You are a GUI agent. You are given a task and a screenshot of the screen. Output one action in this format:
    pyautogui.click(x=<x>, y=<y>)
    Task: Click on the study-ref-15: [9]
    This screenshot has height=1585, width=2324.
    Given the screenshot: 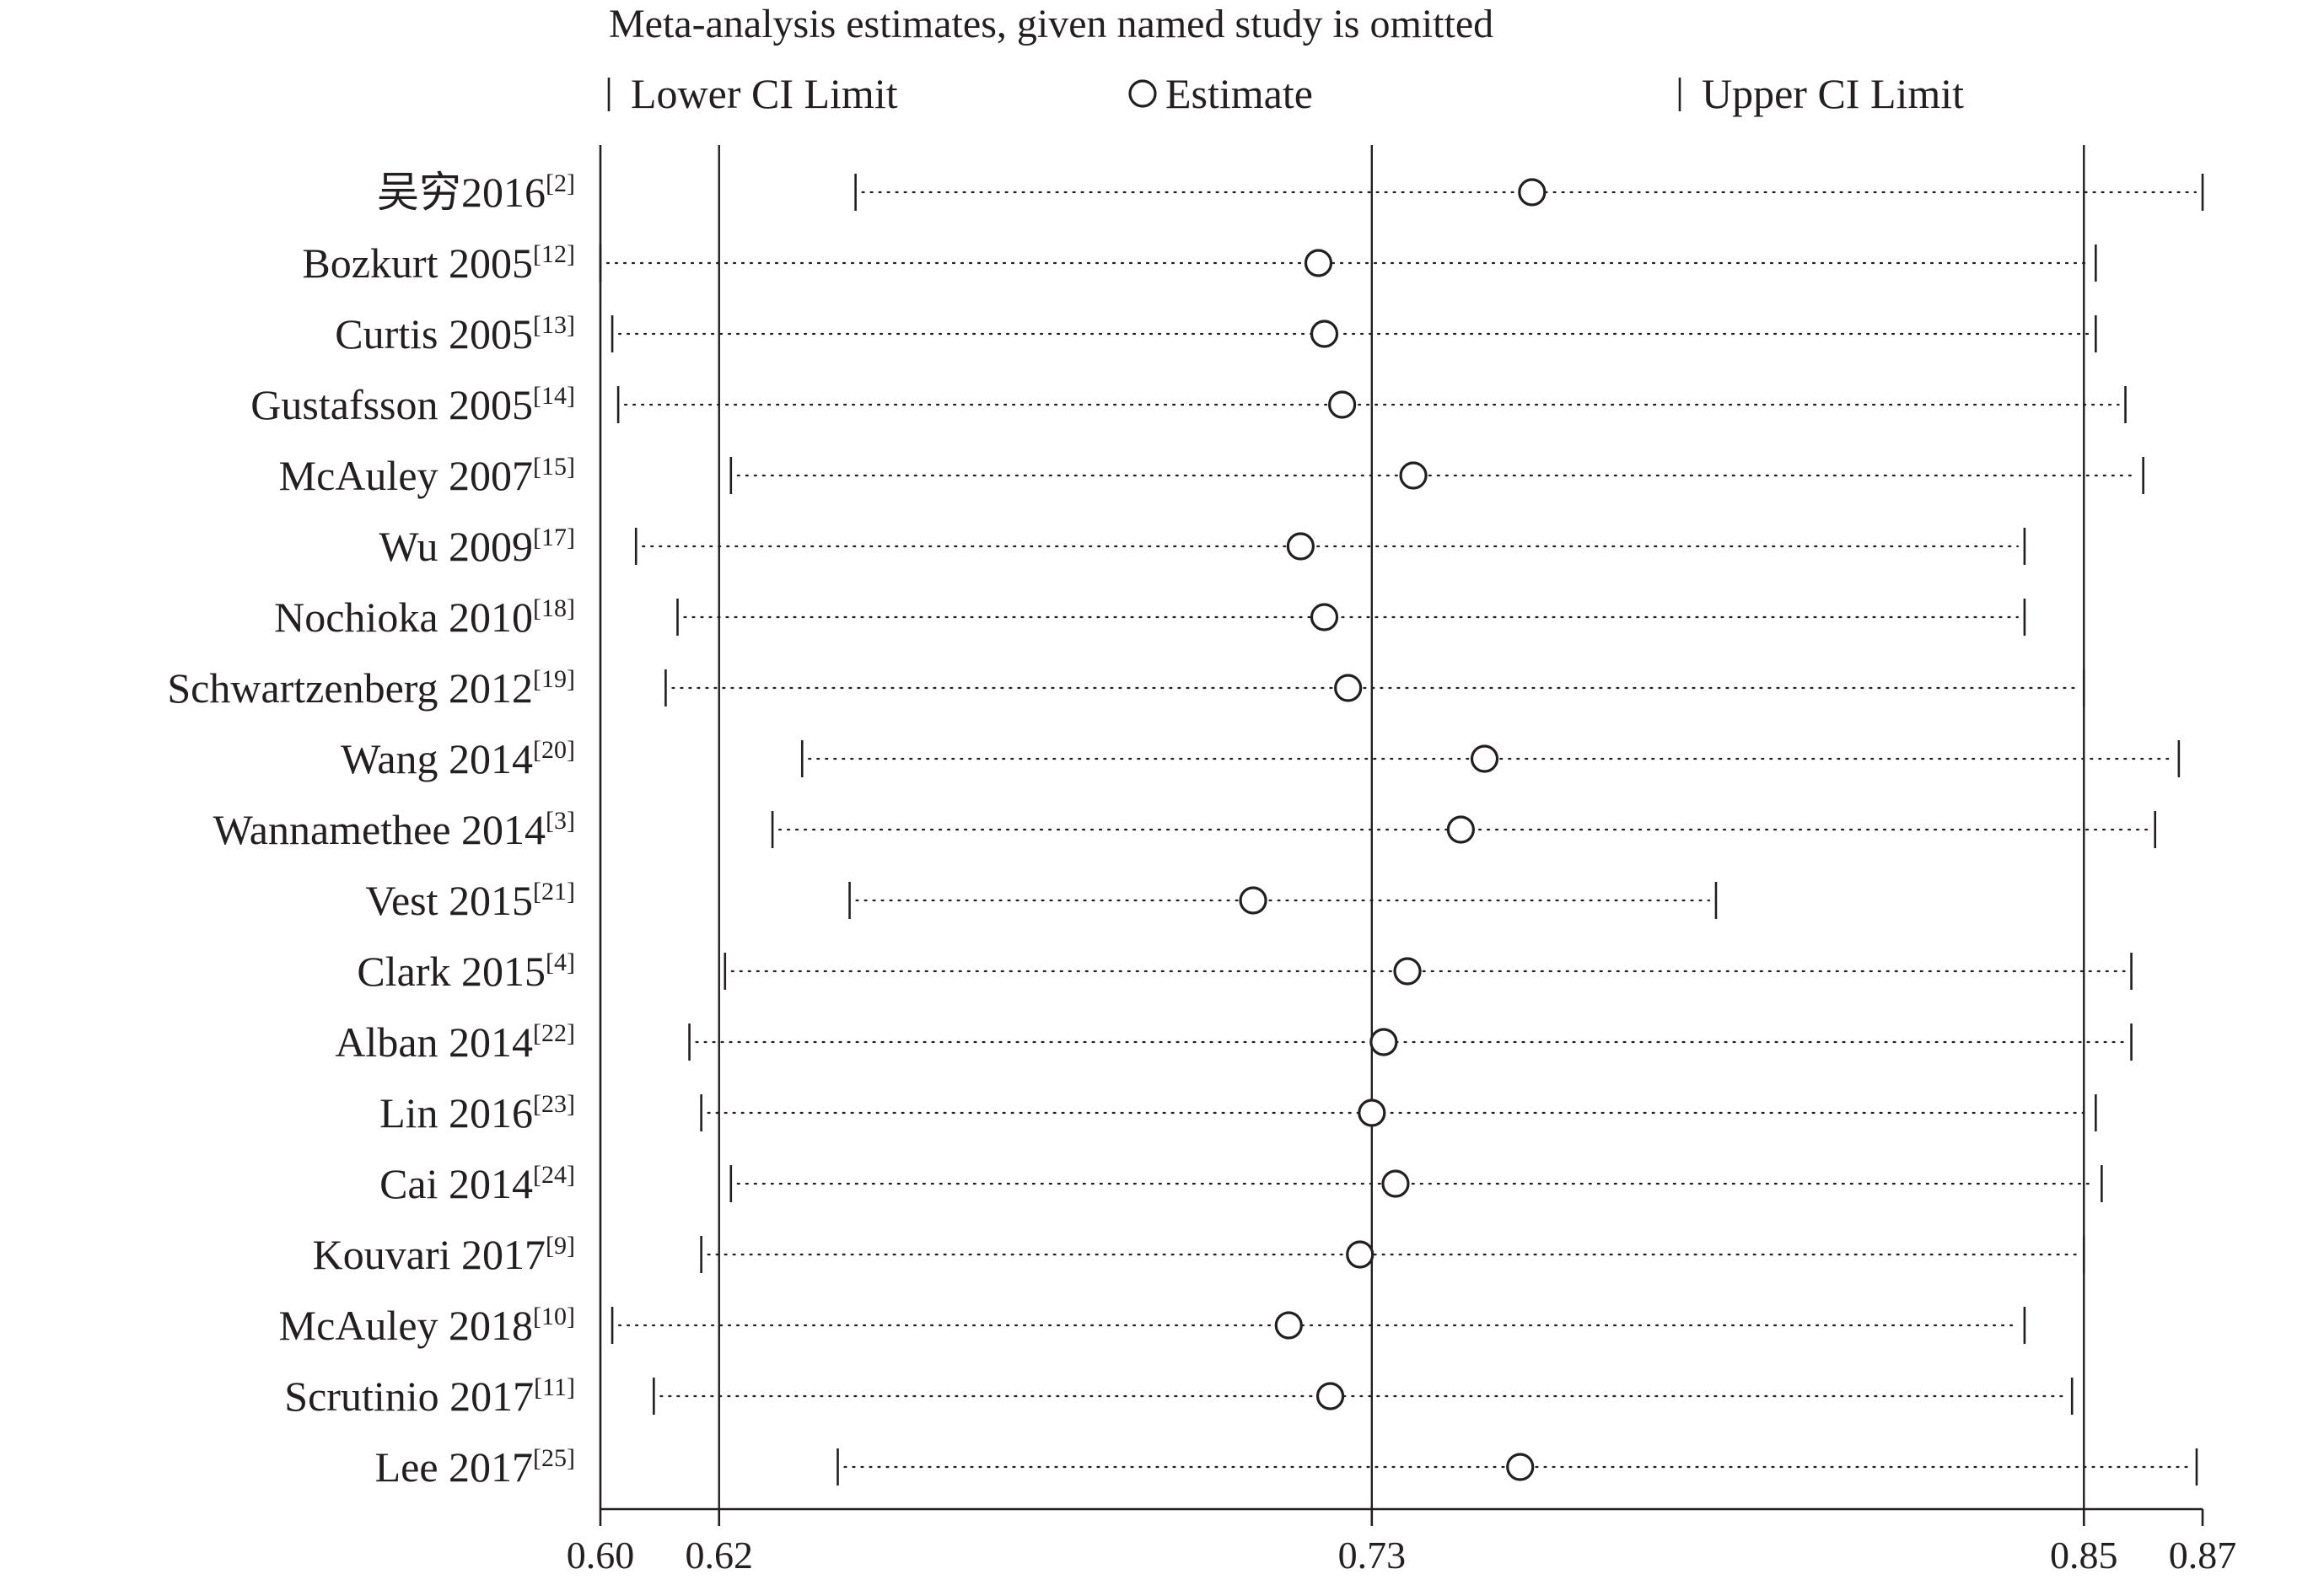 What is the action you would take?
    pyautogui.click(x=560, y=1246)
    